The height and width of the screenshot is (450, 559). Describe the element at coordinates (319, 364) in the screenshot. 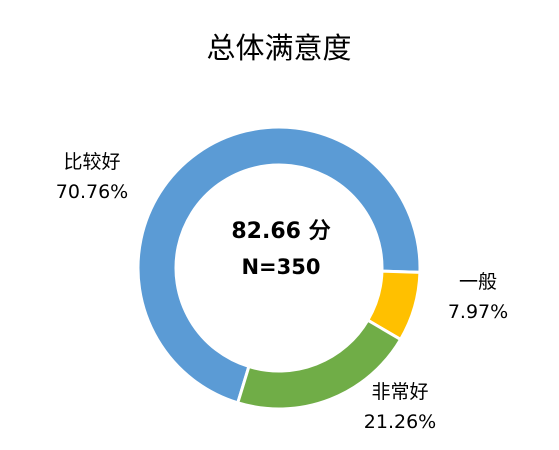

I see `donut-slice-feichanghao` at that location.